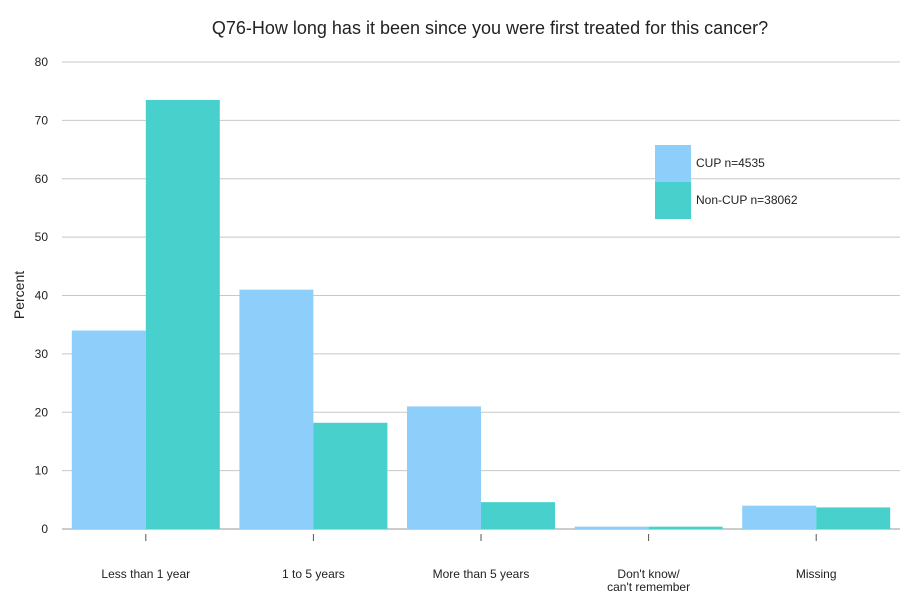  Describe the element at coordinates (42, 471) in the screenshot. I see `y-tick-label-10: 10` at that location.